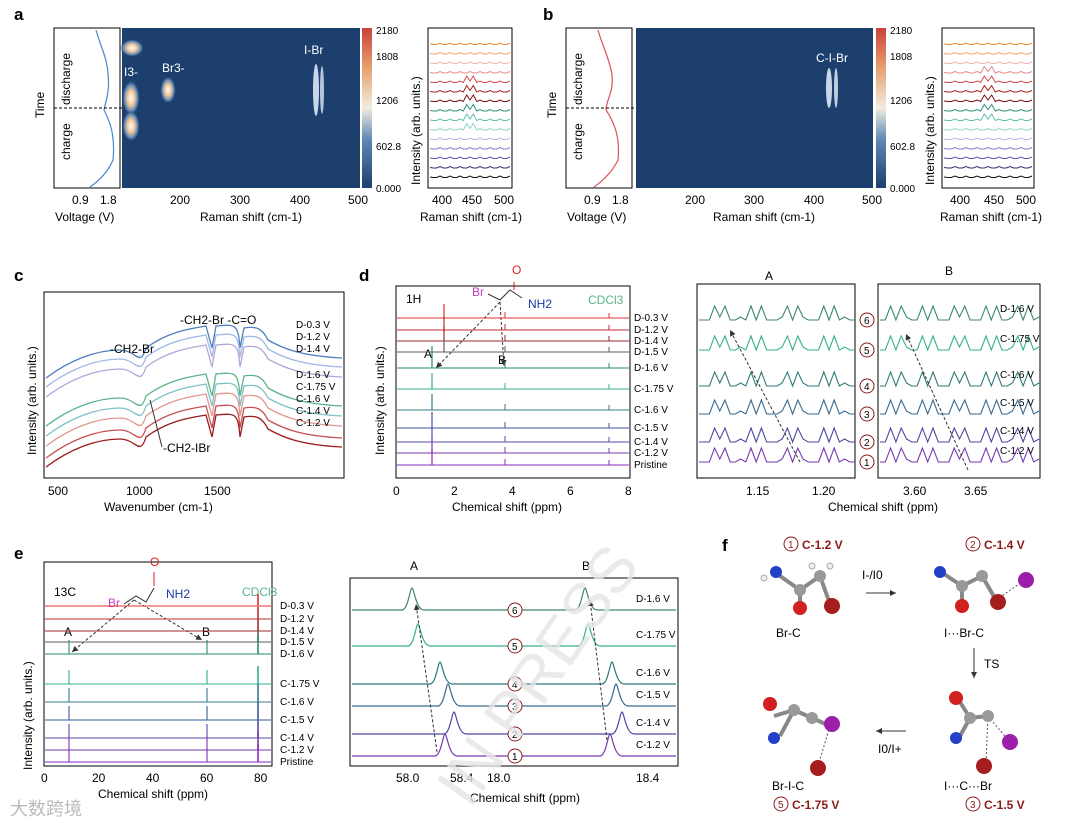 Image resolution: width=1073 pixels, height=827 pixels. Describe the element at coordinates (516, 270) in the screenshot. I see `d-mol-o: O` at that location.